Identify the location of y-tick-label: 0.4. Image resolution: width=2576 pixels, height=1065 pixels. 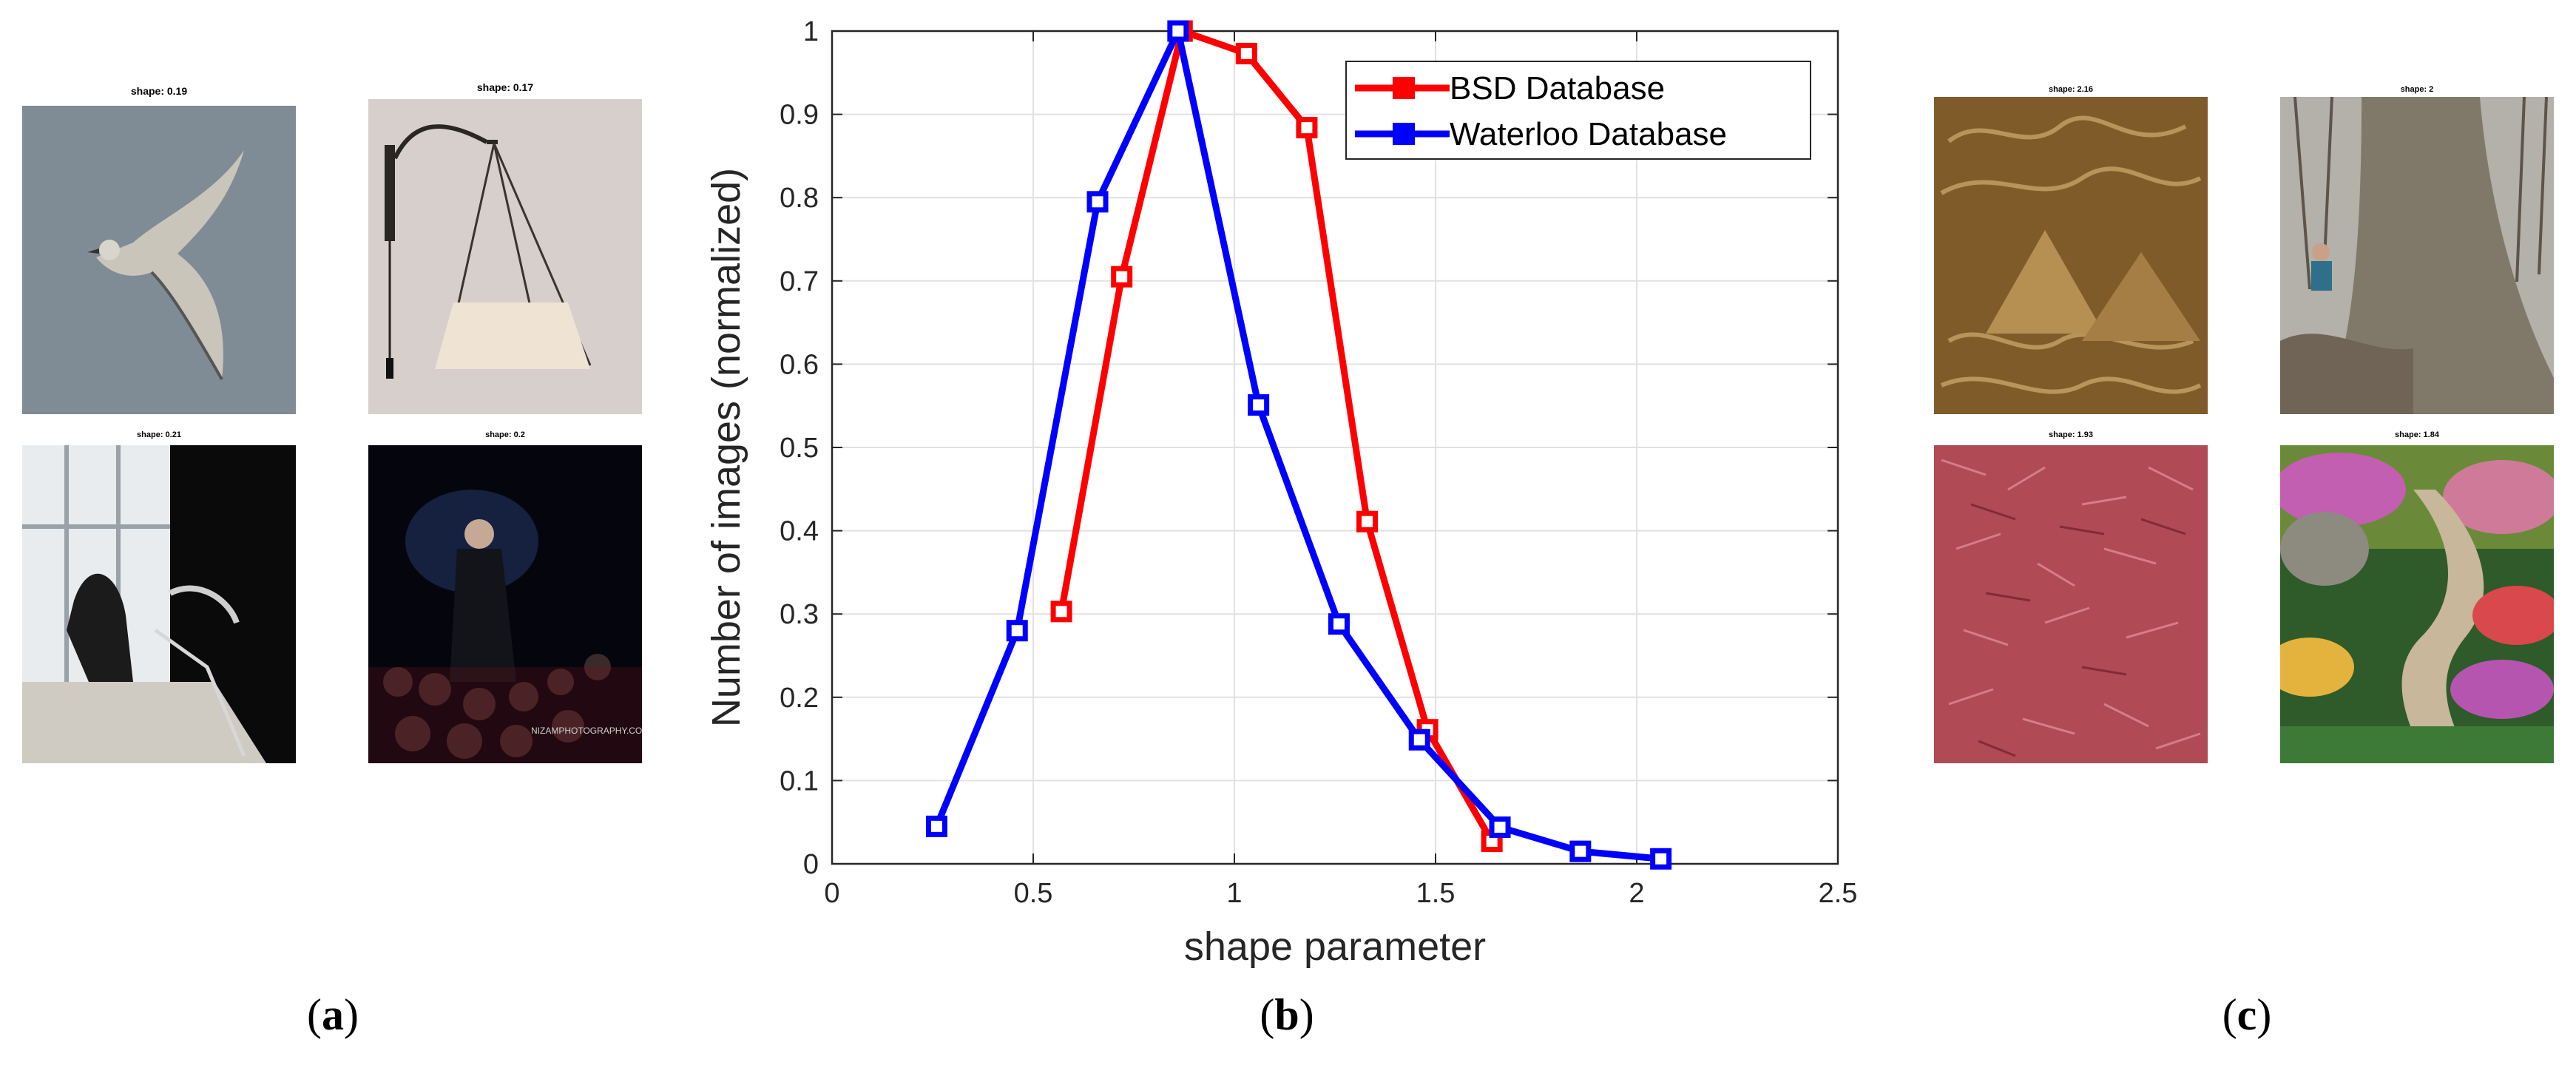
(799, 531).